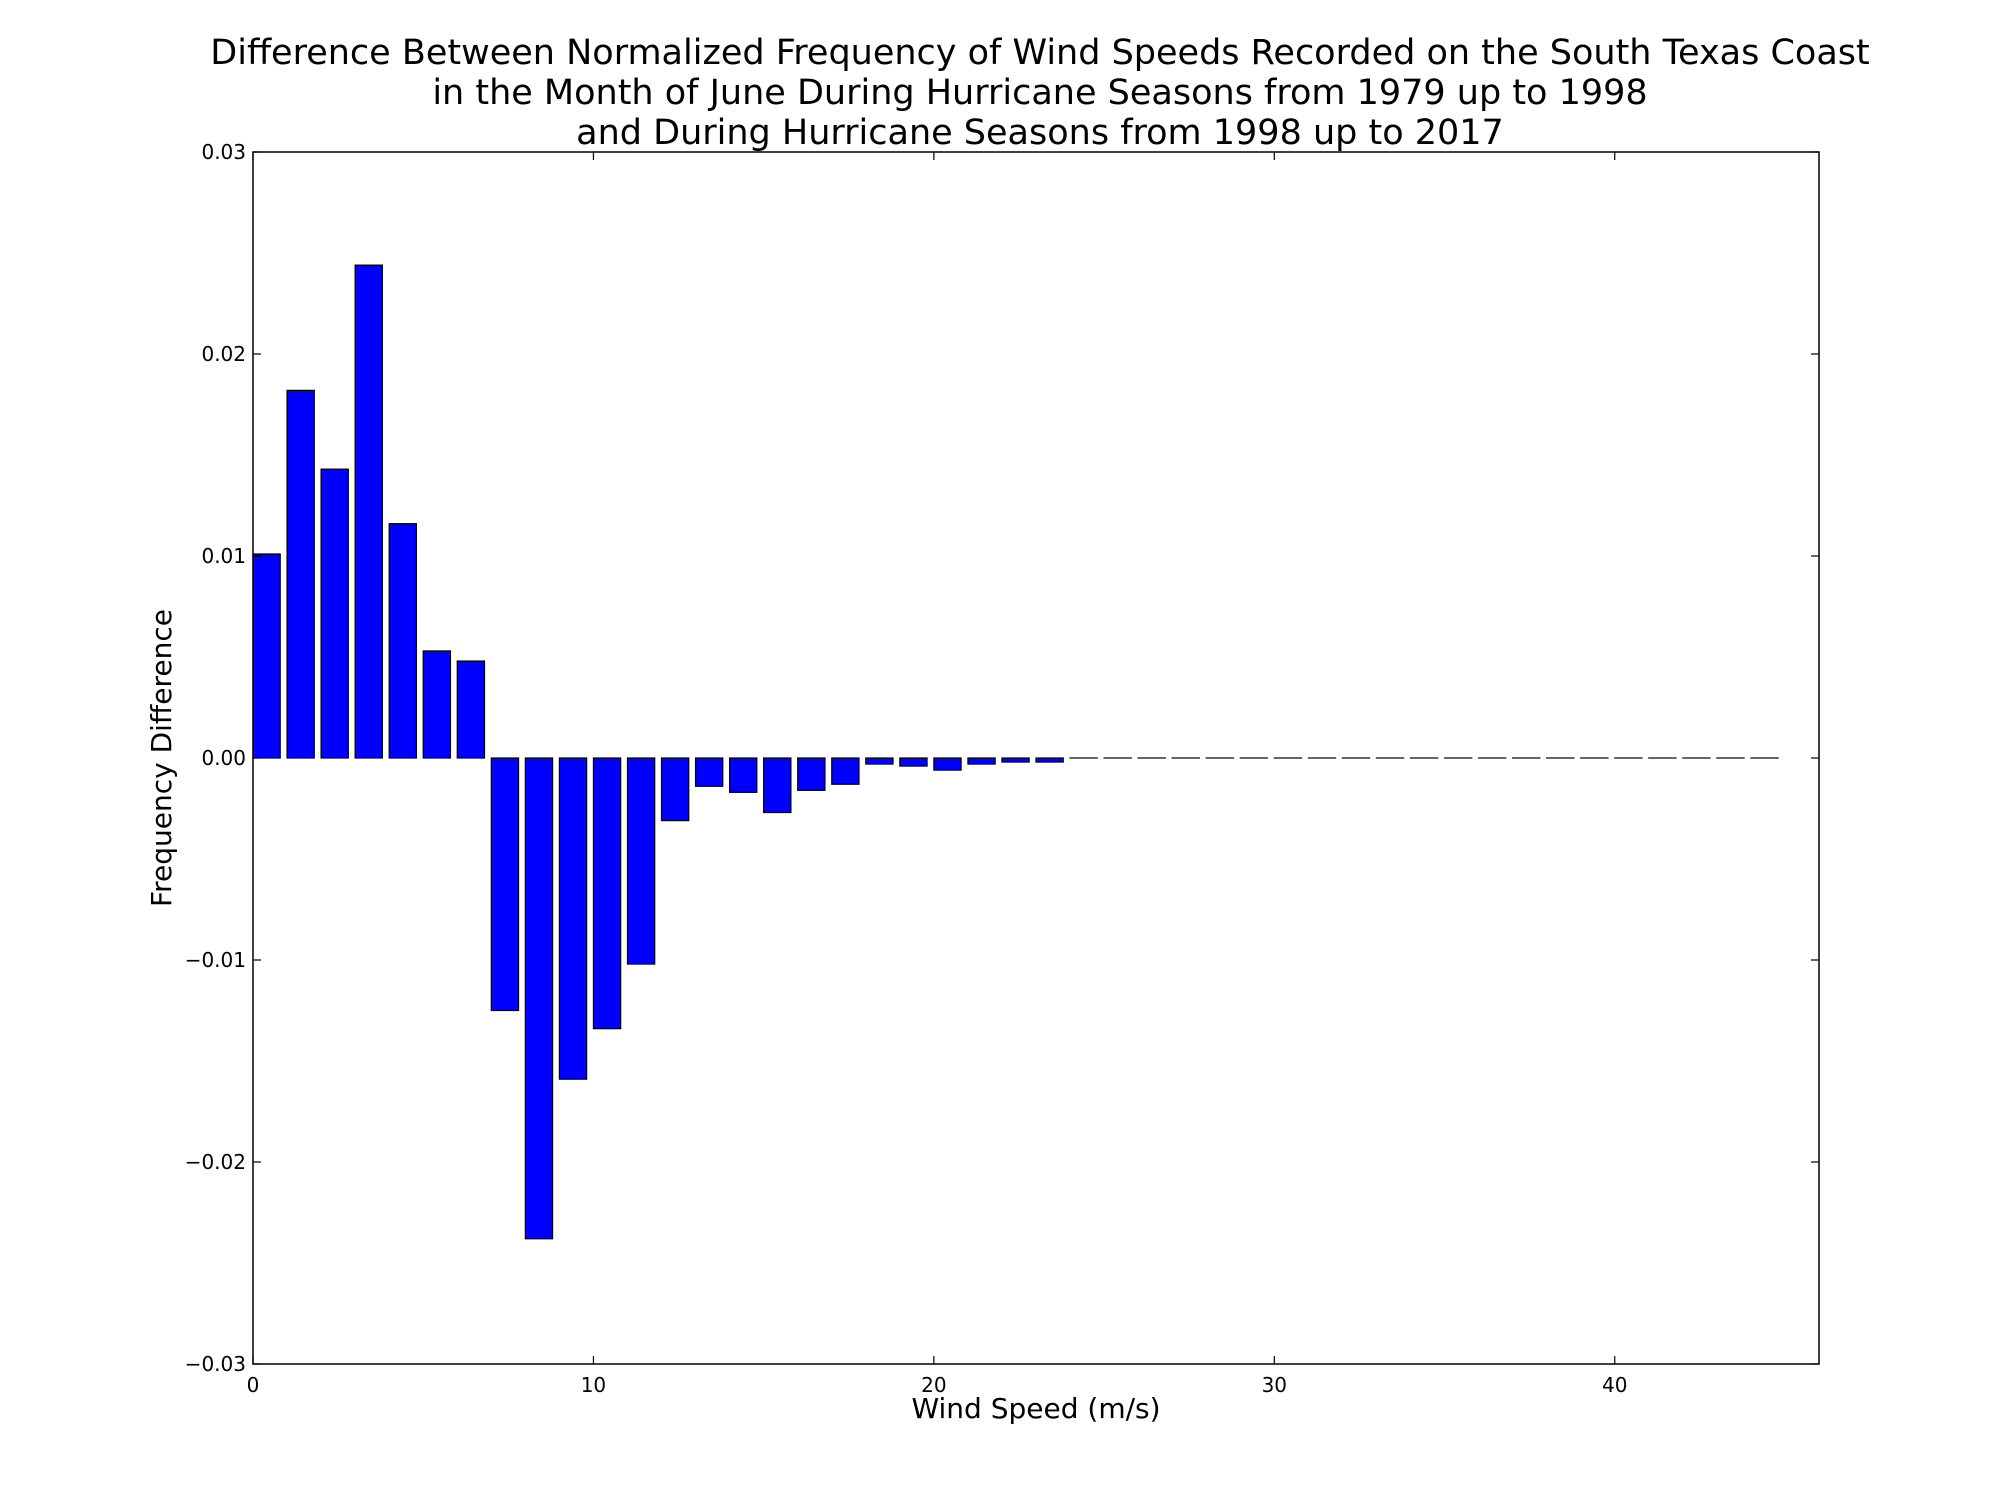  Describe the element at coordinates (223, 556) in the screenshot. I see `y-tick-label: 0.01` at that location.